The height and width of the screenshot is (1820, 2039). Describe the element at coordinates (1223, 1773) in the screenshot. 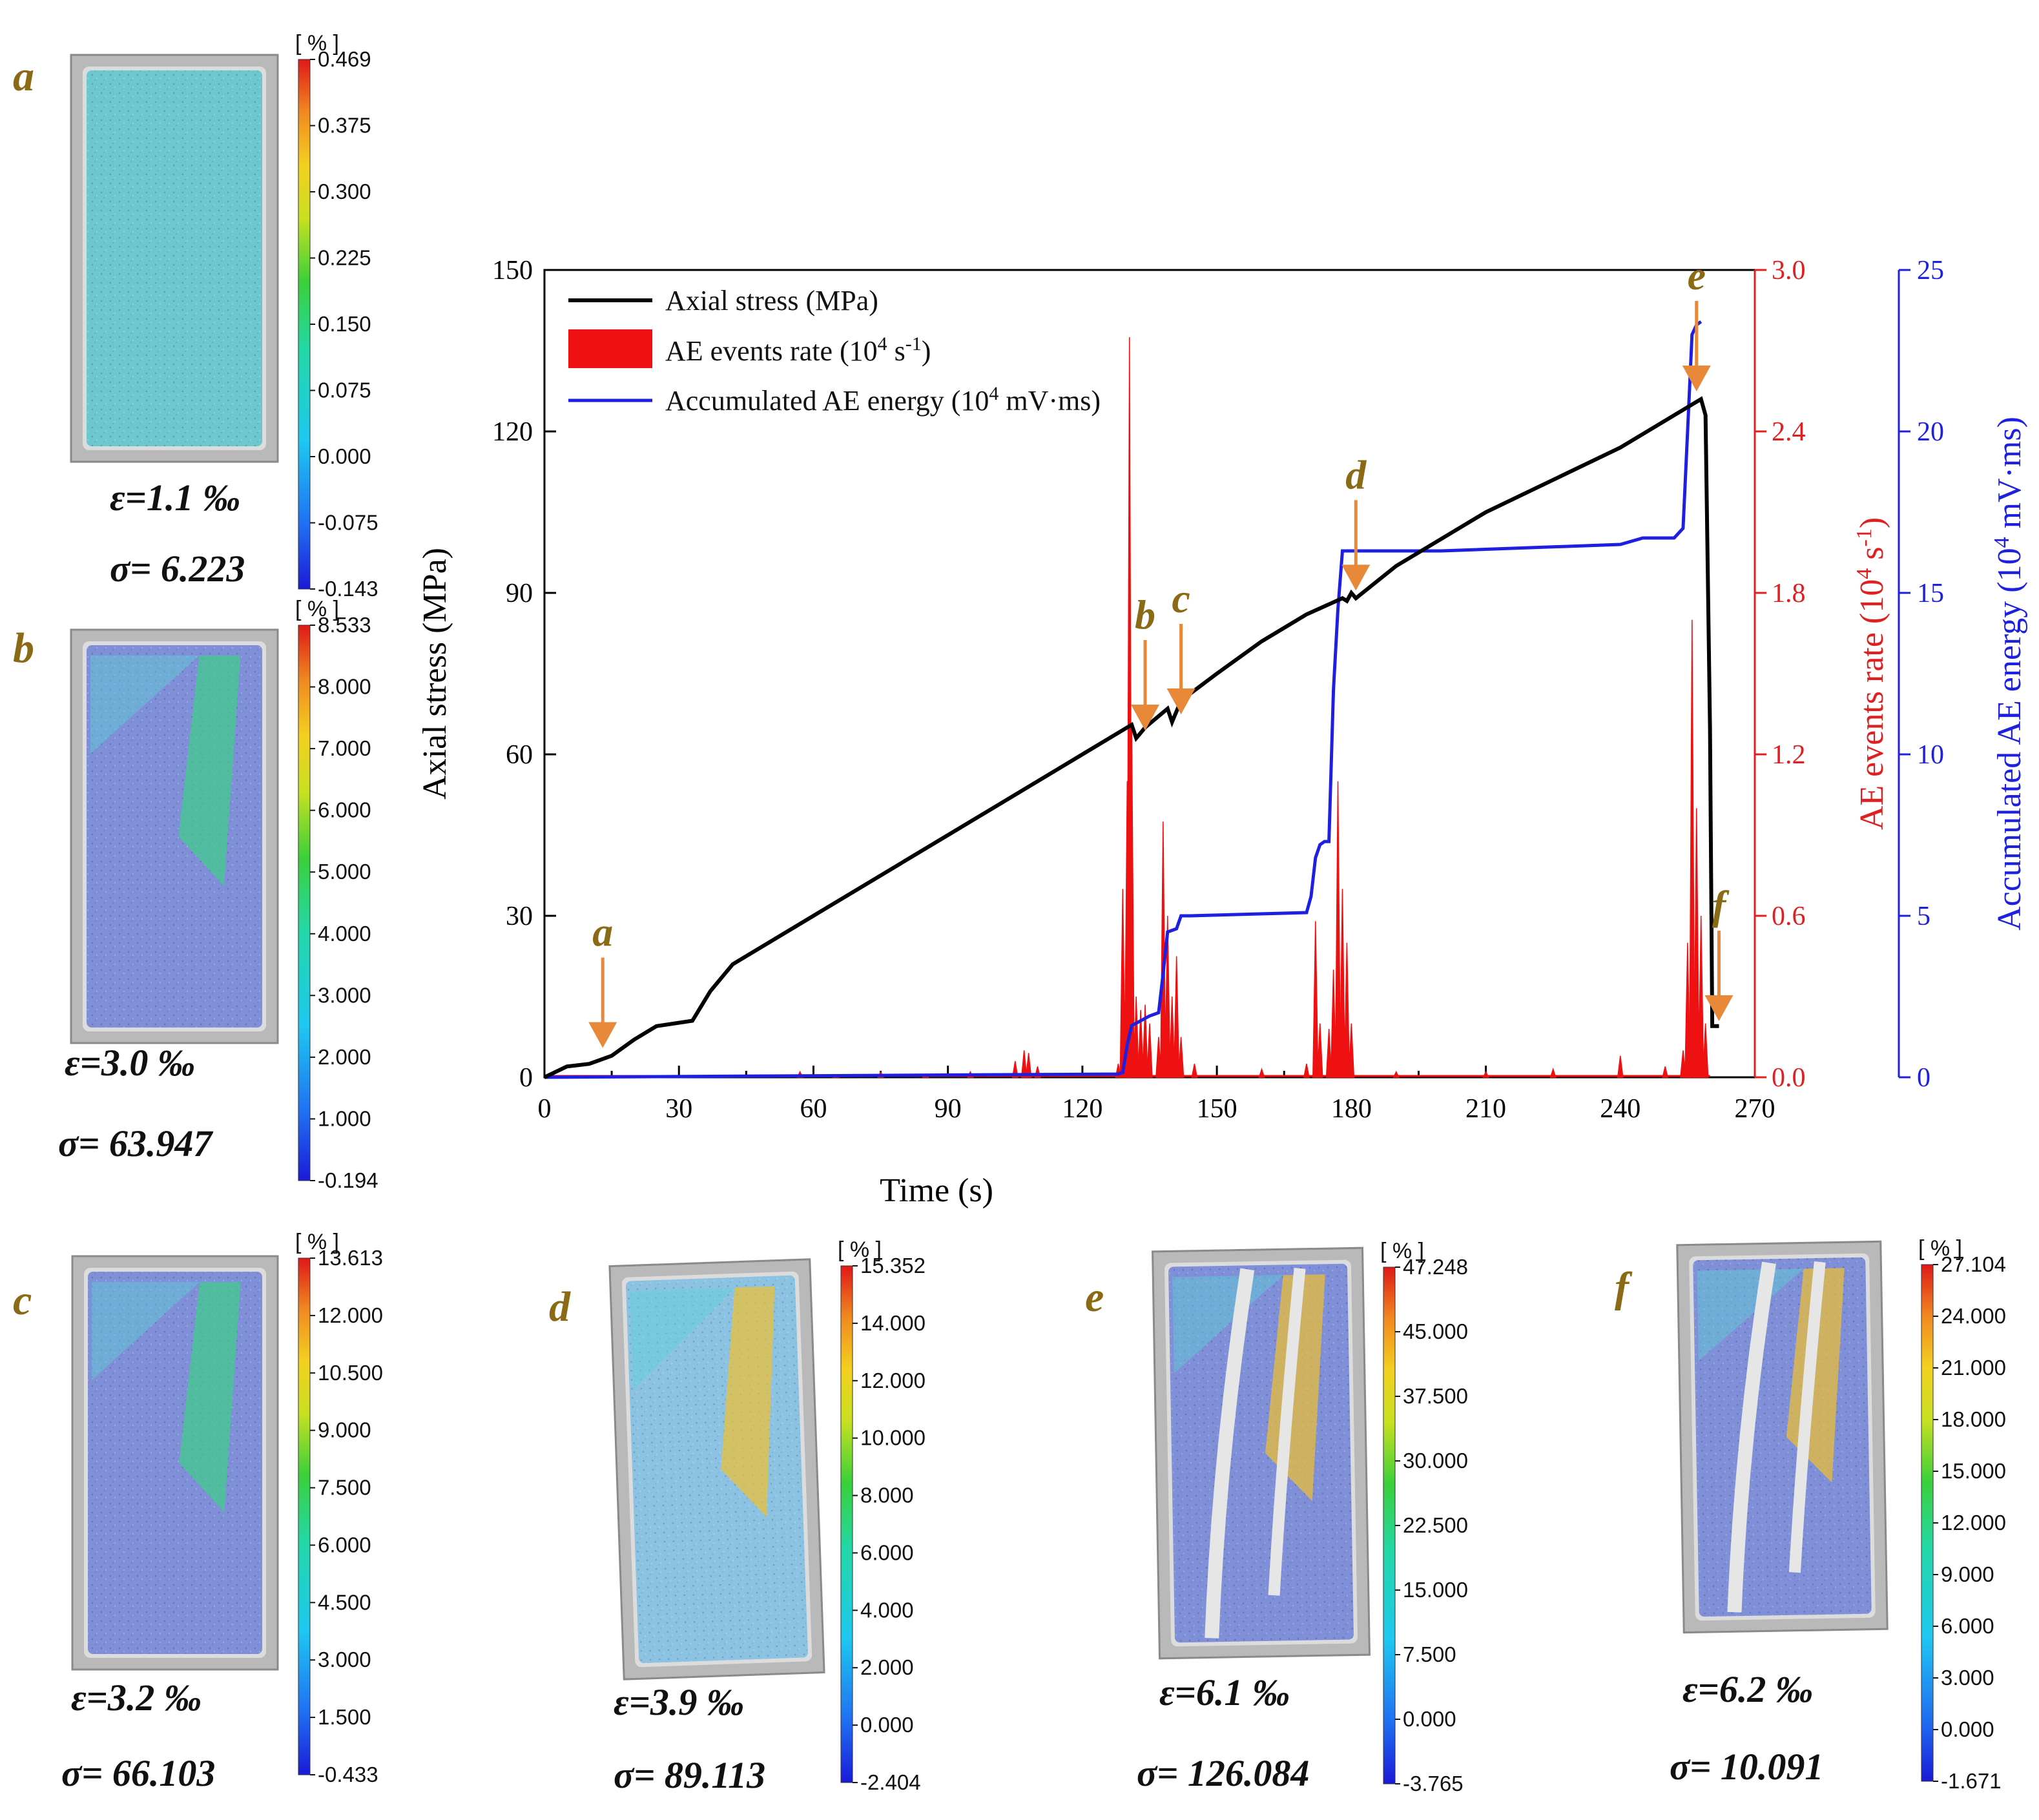

I see `panel-stress-caption: σ= 126.084` at that location.